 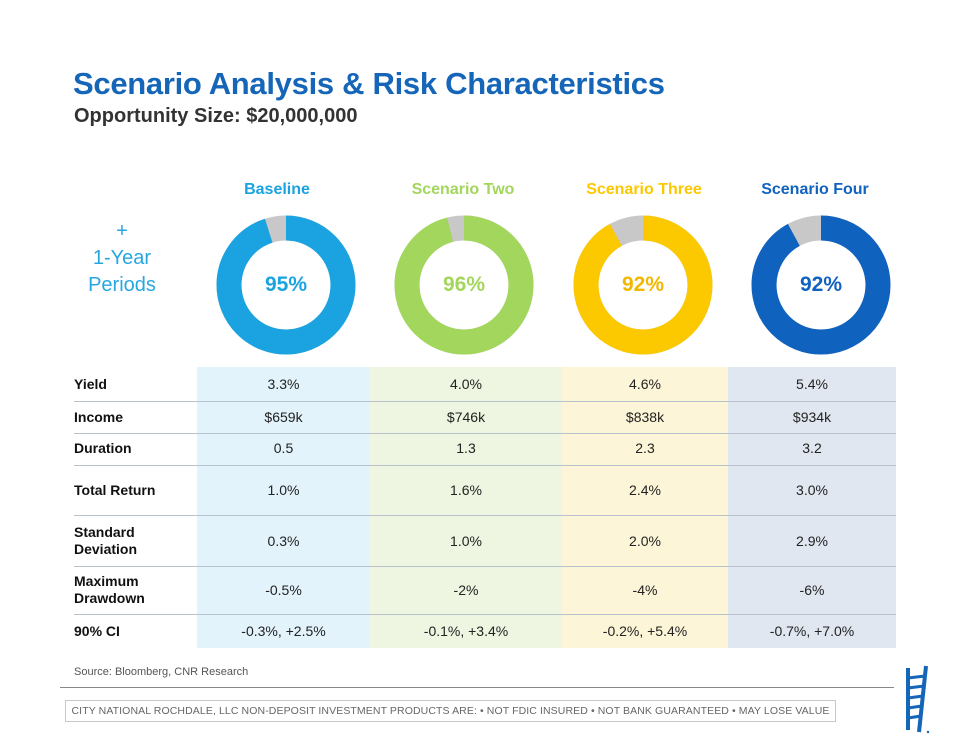 What do you see at coordinates (466, 448) in the screenshot?
I see `table-cell: 1.3` at bounding box center [466, 448].